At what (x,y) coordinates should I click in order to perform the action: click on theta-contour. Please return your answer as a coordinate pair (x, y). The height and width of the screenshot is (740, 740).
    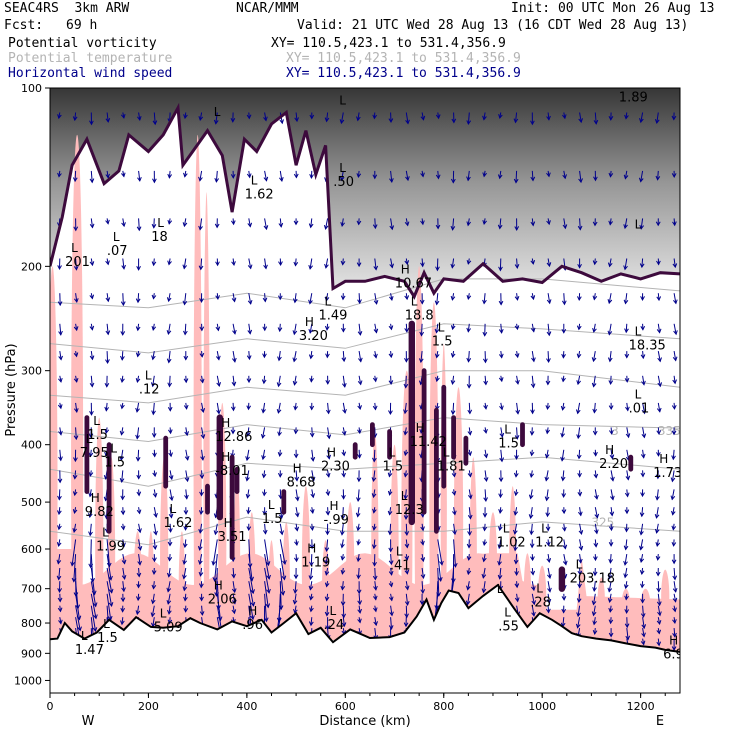
    Looking at the image, I should click on (365, 387).